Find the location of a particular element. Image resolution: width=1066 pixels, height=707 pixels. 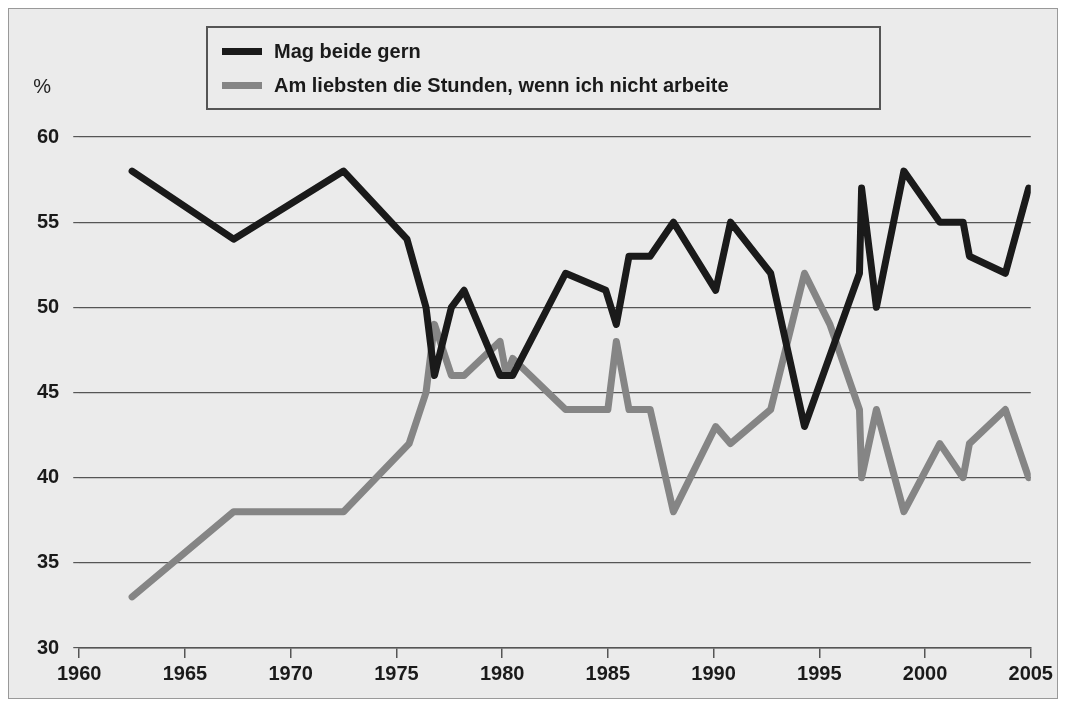

y-tick-label: 60 is located at coordinates (48, 135).